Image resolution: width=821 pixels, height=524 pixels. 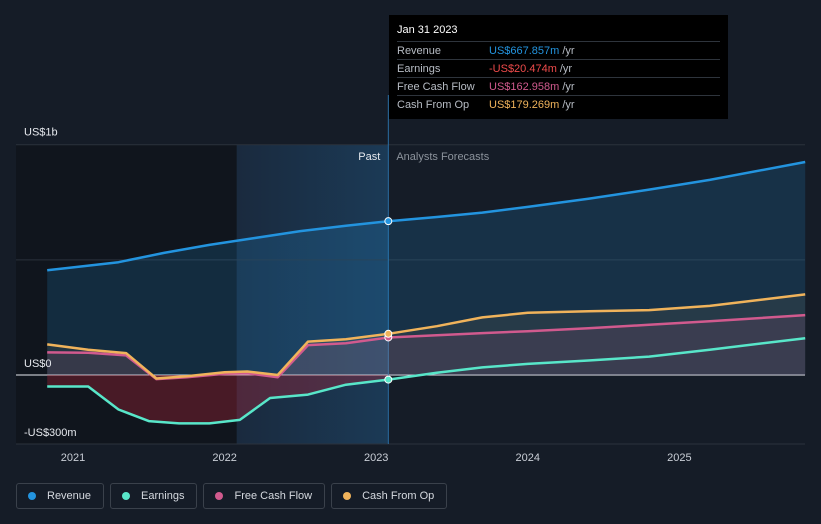 What do you see at coordinates (369, 157) in the screenshot?
I see `past-label: Past` at bounding box center [369, 157].